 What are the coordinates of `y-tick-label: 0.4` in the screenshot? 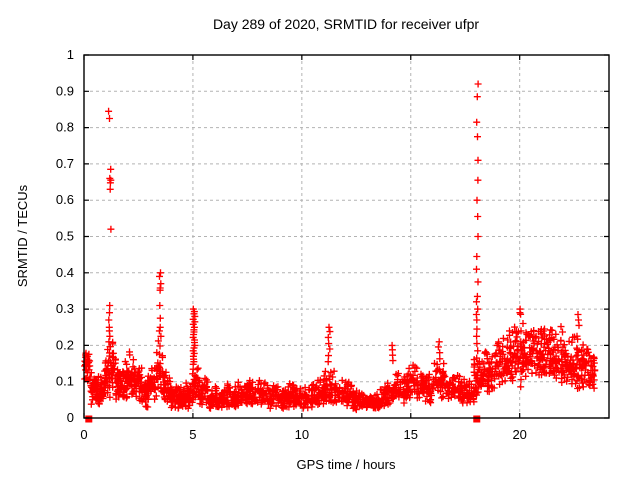 It's located at (65, 272).